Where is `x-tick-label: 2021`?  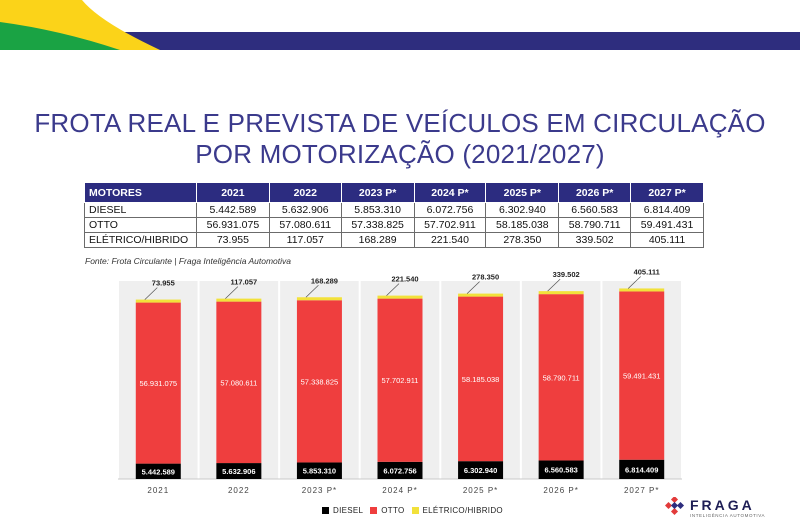 x-tick-label: 2021 is located at coordinates (158, 490).